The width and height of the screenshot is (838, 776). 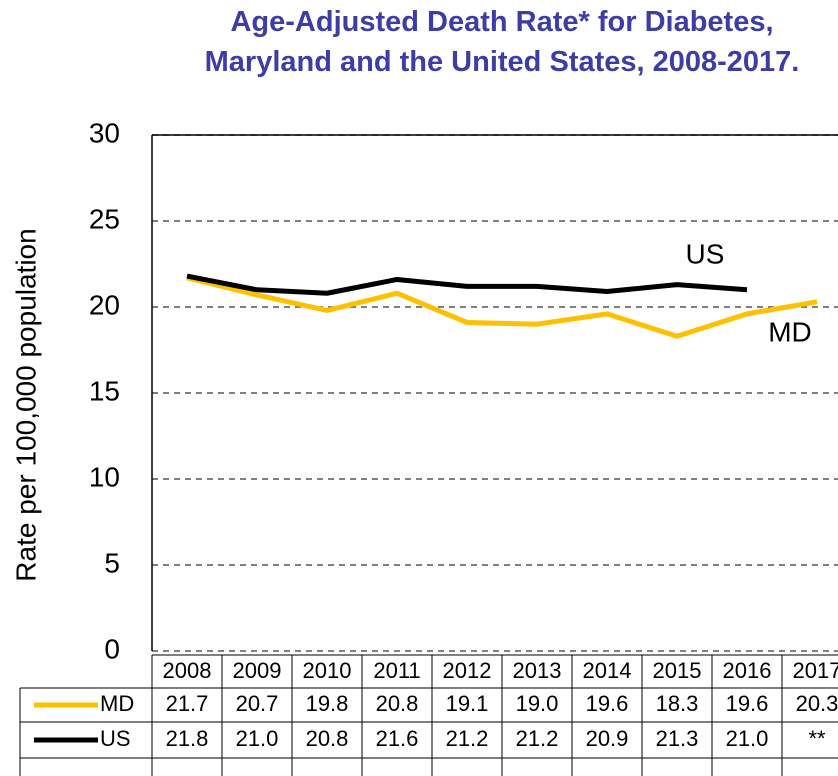 What do you see at coordinates (104, 304) in the screenshot?
I see `y-tick-label: 20` at bounding box center [104, 304].